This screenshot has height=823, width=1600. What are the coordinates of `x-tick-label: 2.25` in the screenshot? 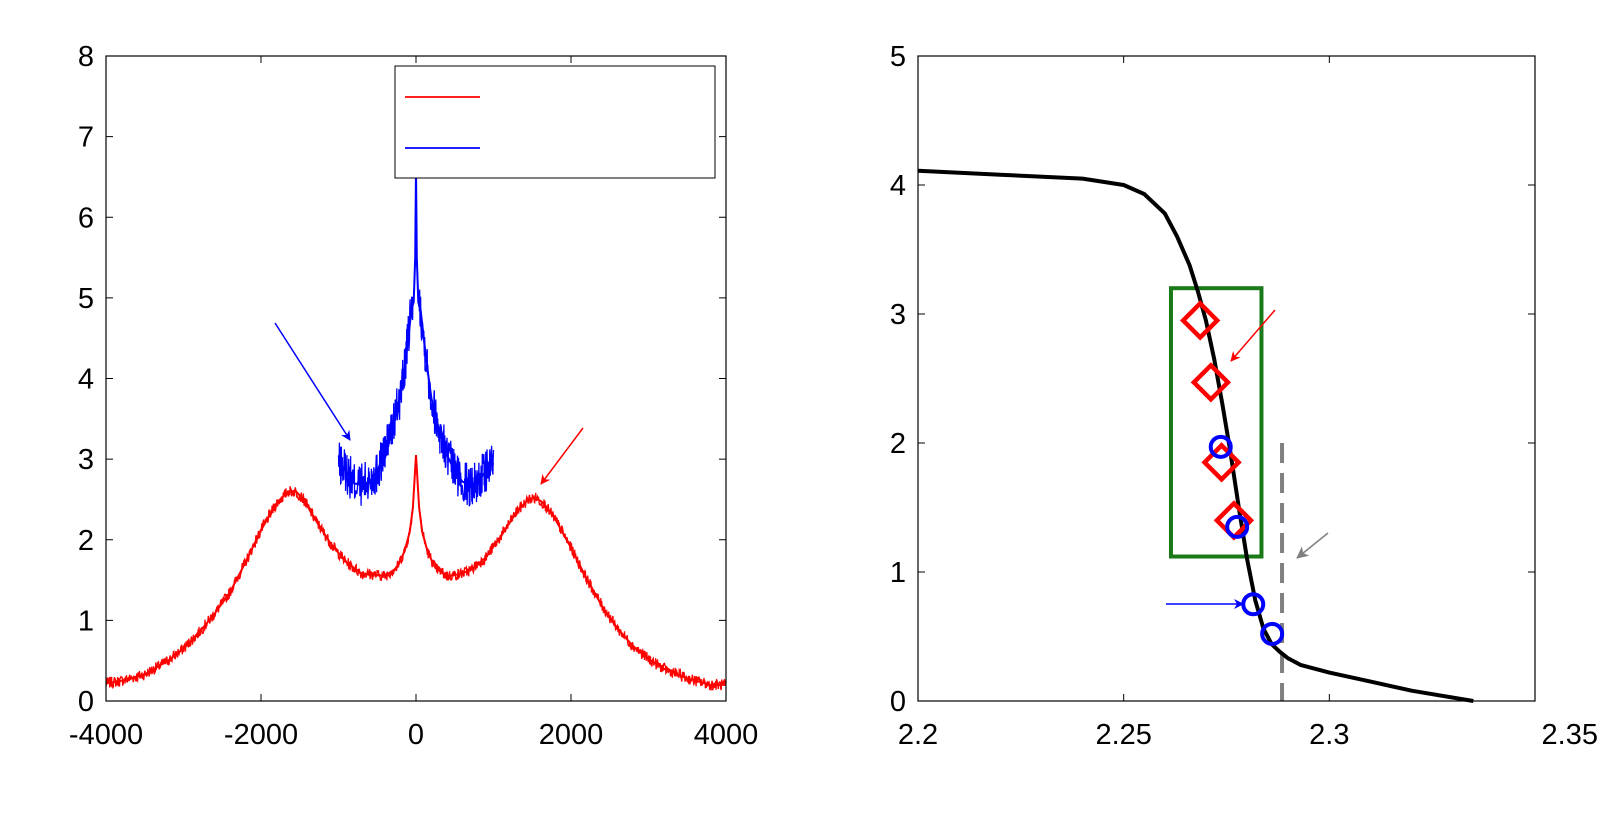 It's located at (1123, 735).